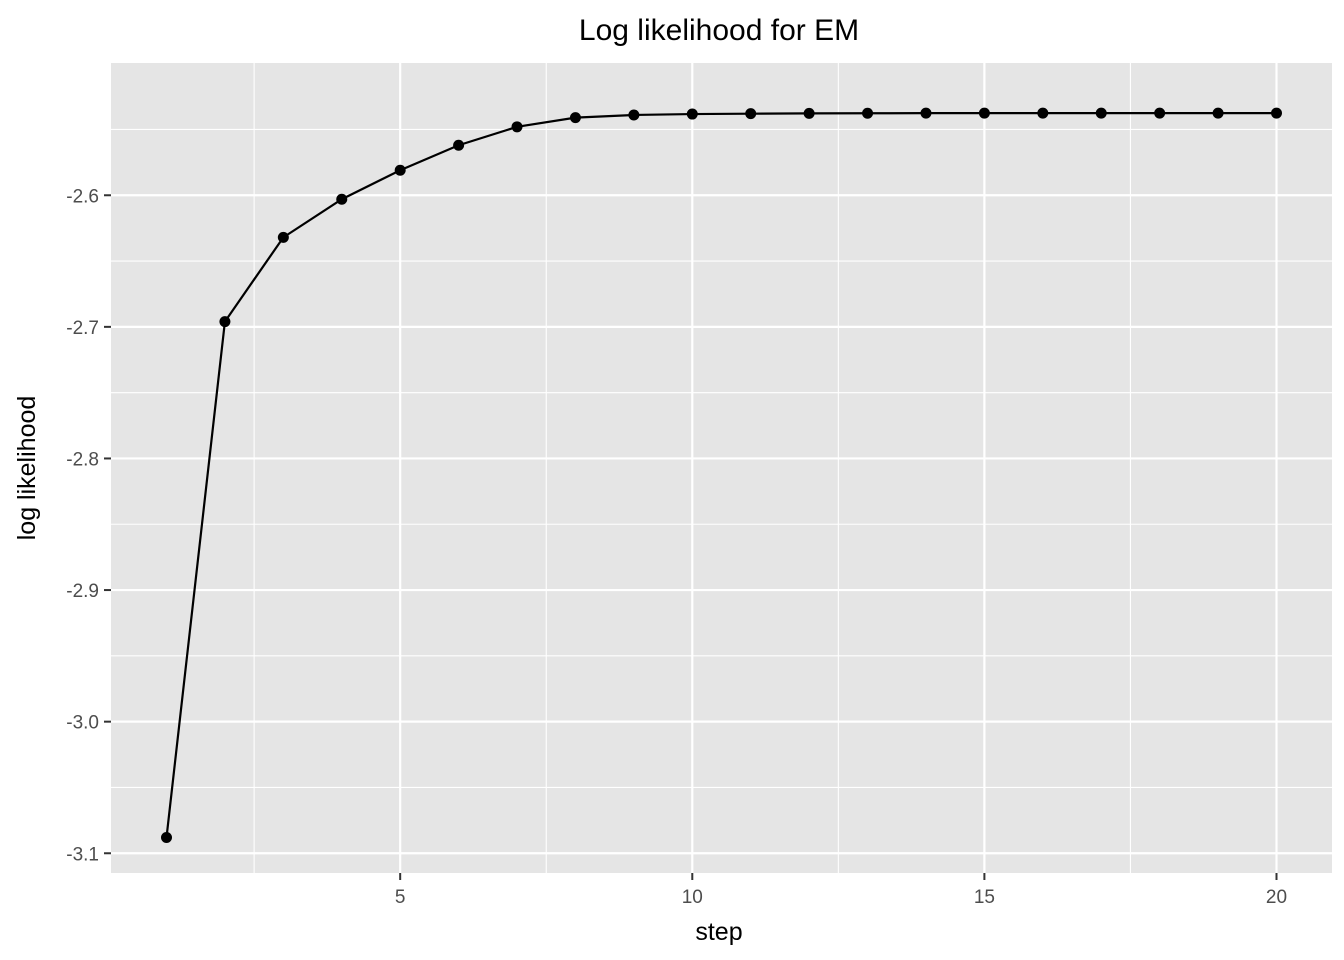  I want to click on x-tick-label: 15, so click(984, 897).